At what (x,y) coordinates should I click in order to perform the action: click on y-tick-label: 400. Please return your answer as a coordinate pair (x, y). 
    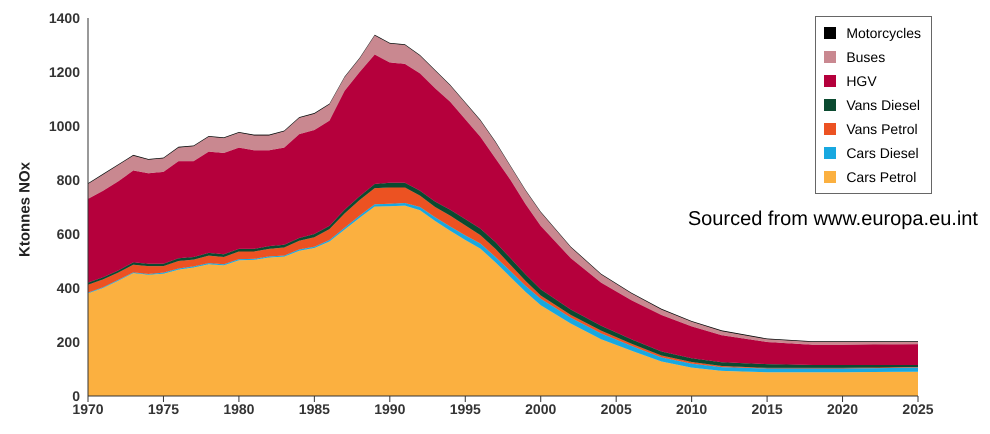
    Looking at the image, I should click on (68, 288).